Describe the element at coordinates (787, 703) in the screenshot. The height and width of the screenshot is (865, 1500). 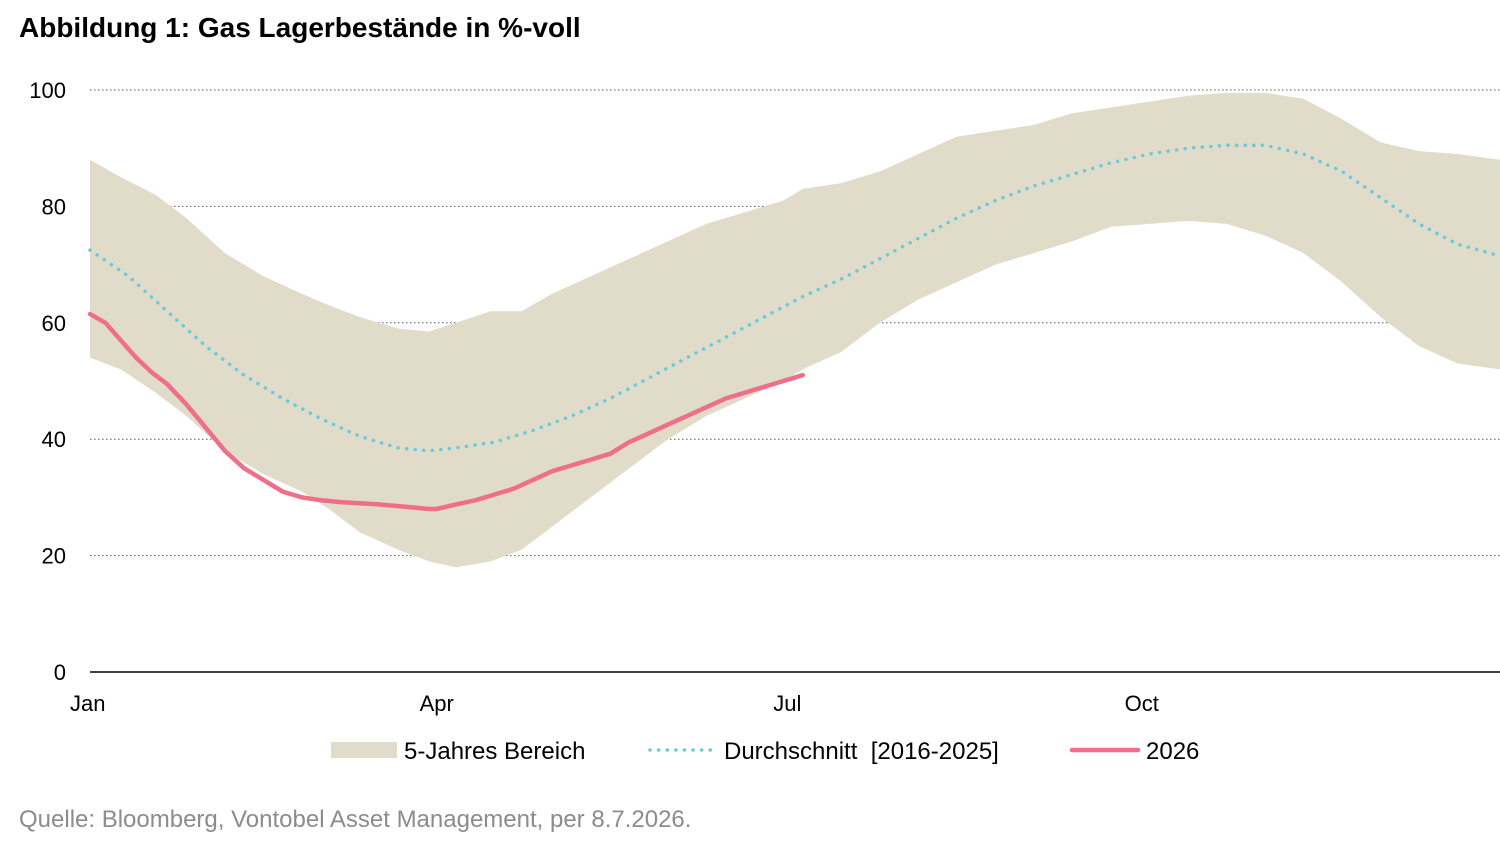
I see `x-tick-label-jul: Jul` at that location.